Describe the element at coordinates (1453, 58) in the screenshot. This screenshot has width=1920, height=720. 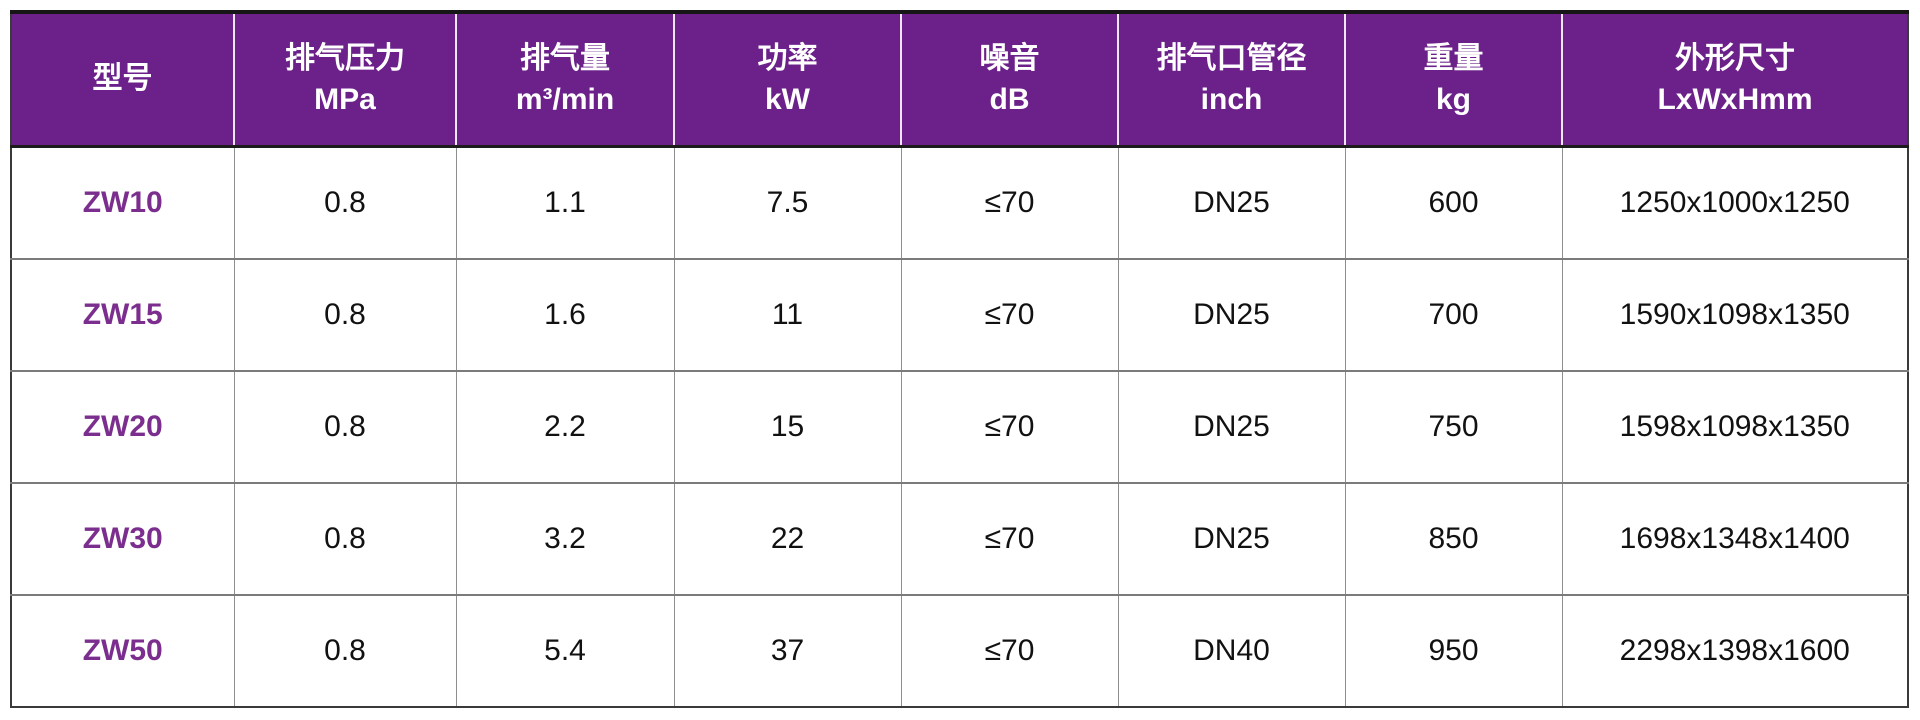
I see `header-title: 重量` at that location.